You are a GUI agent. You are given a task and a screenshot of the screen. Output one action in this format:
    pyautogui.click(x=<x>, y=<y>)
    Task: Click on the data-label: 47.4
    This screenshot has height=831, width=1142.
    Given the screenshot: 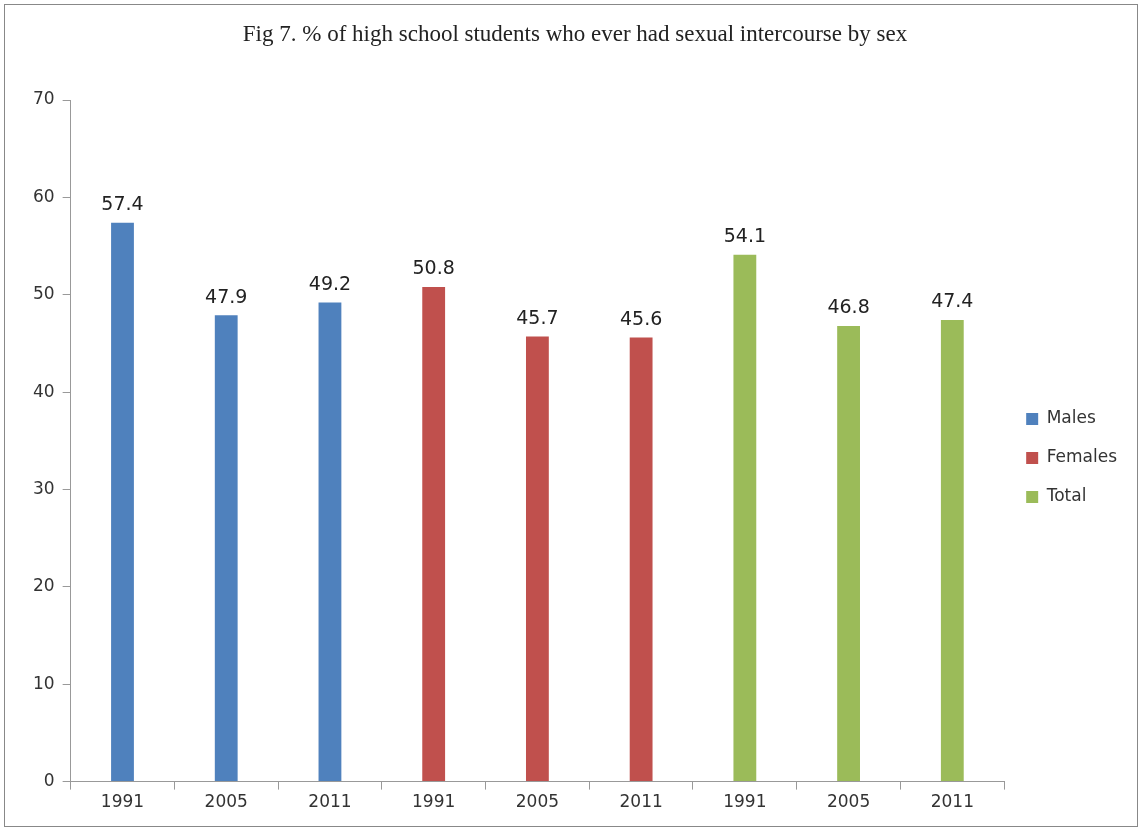 What is the action you would take?
    pyautogui.click(x=952, y=300)
    